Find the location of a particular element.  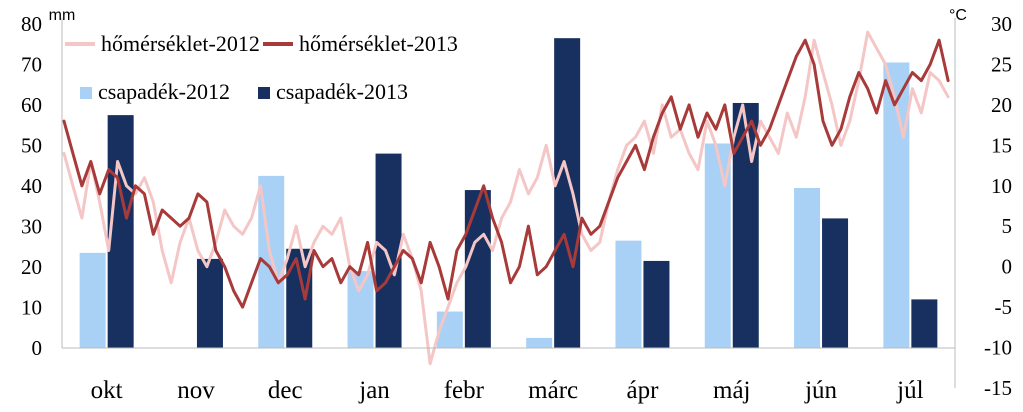

legend-label: hőmérséklet-2012 is located at coordinates (180, 43).